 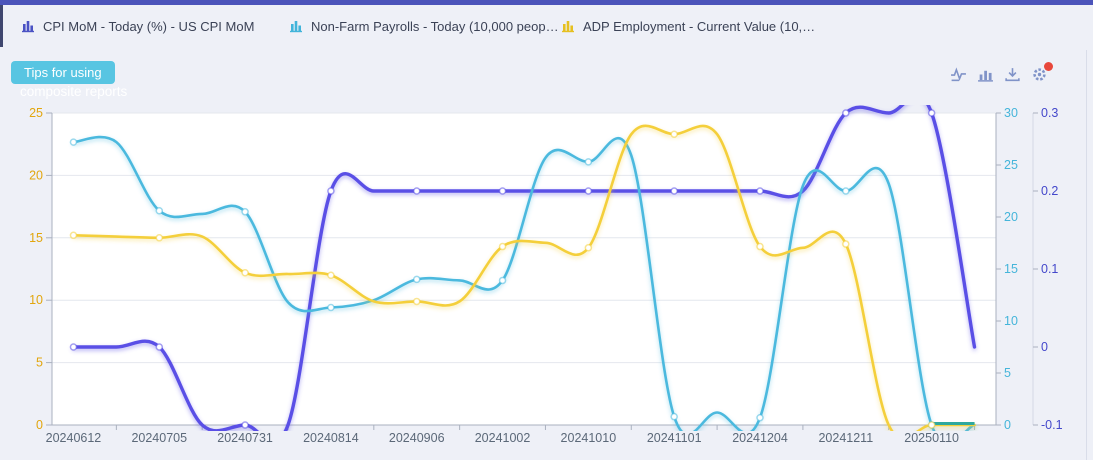 What do you see at coordinates (845, 438) in the screenshot?
I see `x-axis-label: 20241211` at bounding box center [845, 438].